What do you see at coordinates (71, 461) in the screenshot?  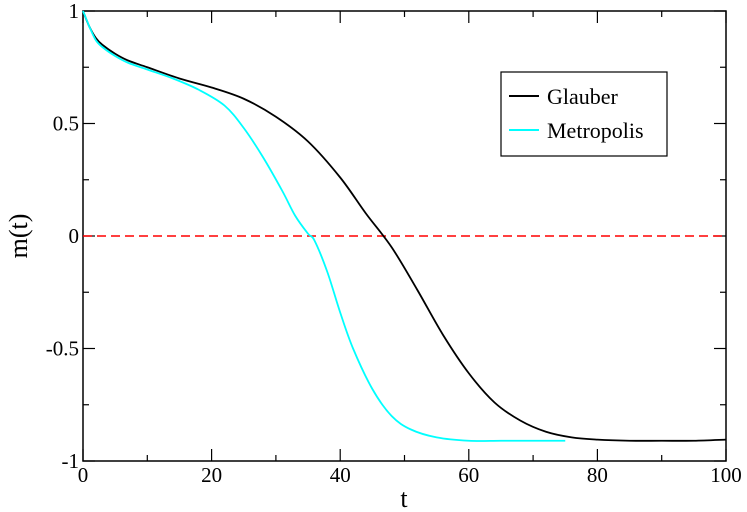 I see `y-tick-label: -1` at bounding box center [71, 461].